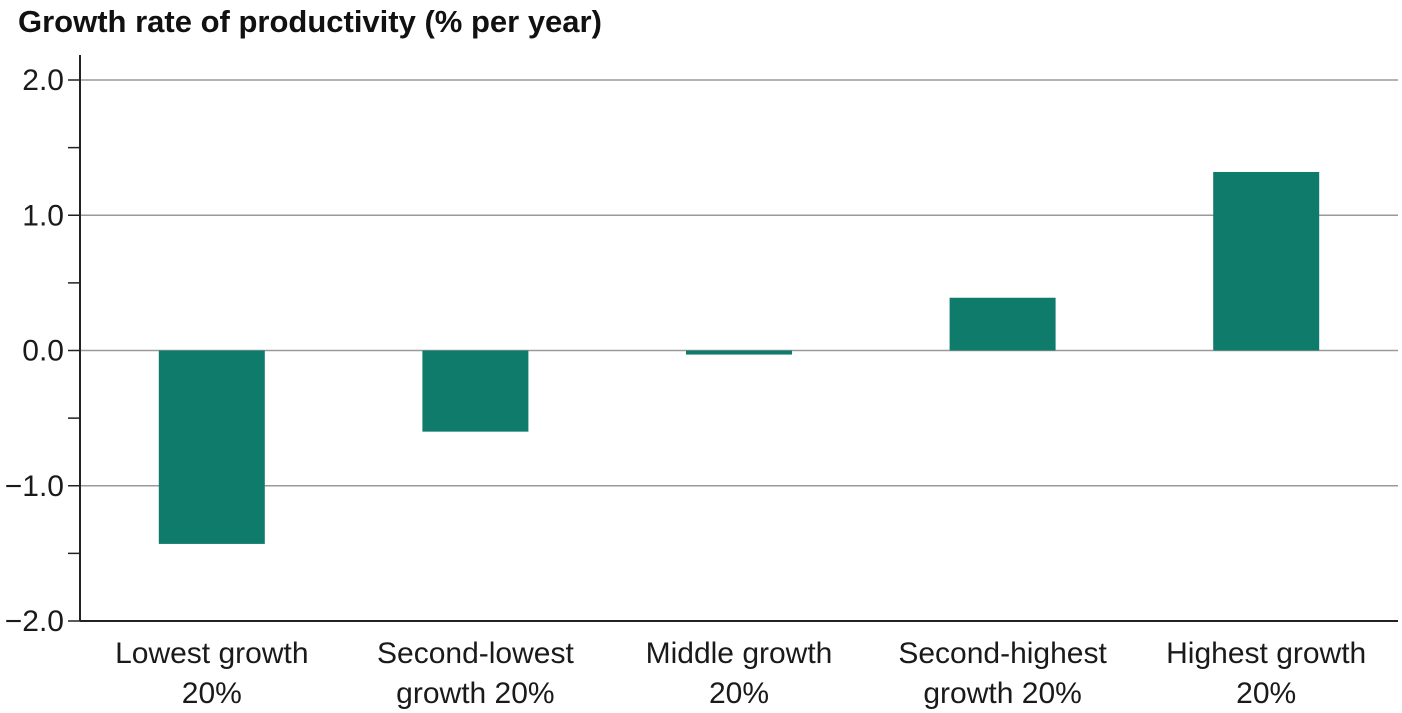 This screenshot has height=713, width=1402. What do you see at coordinates (43, 215) in the screenshot?
I see `y-tick-label: 1.0` at bounding box center [43, 215].